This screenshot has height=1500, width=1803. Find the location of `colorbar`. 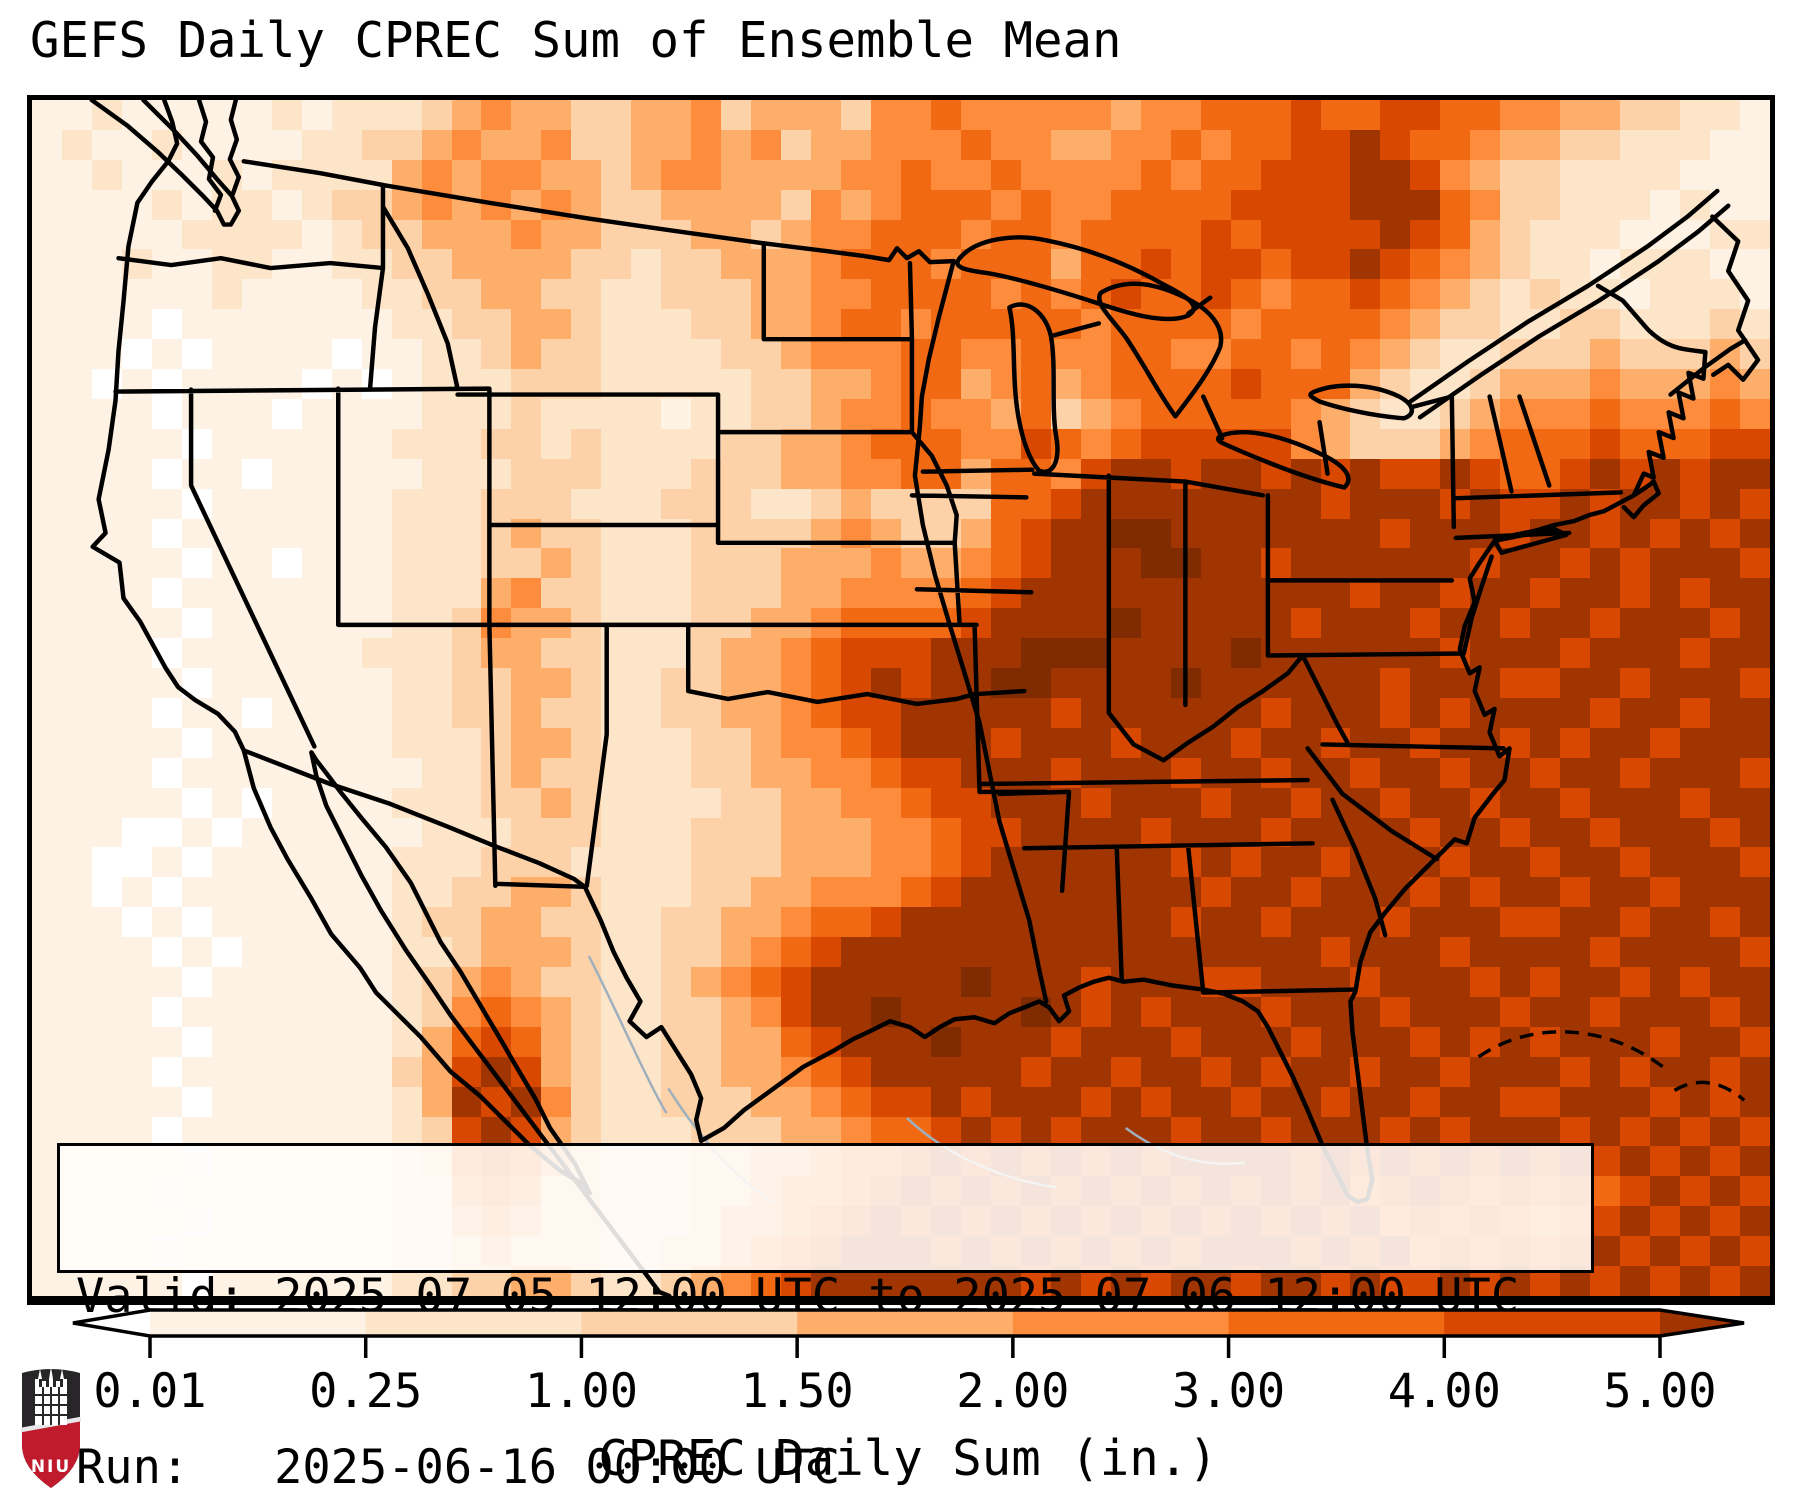

colorbar is located at coordinates (908, 1333).